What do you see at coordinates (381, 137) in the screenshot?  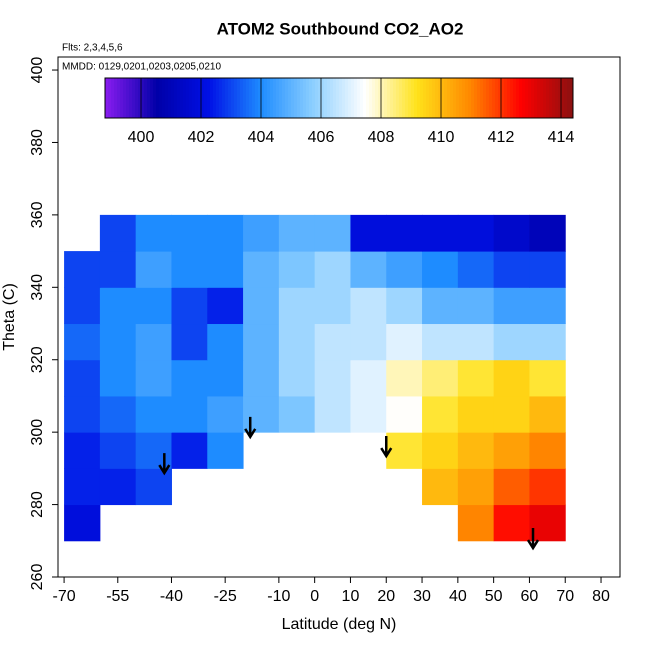 I see `colorbar-tick-label: 408` at bounding box center [381, 137].